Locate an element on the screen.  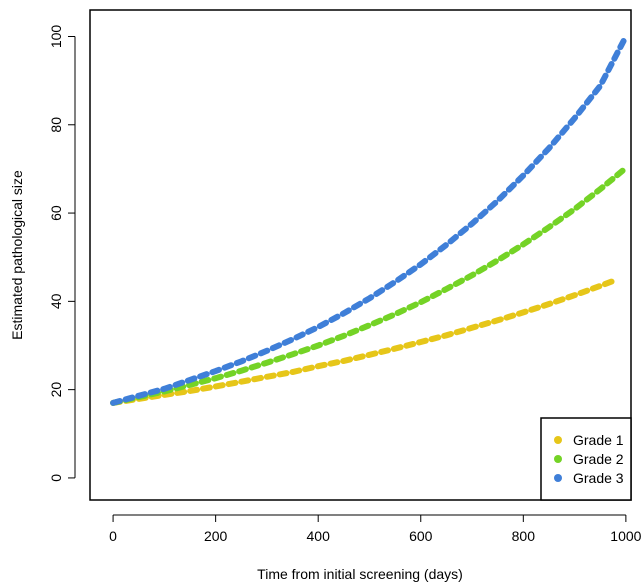
y-axis-label: Estimated pathological size is located at coordinates (17, 255).